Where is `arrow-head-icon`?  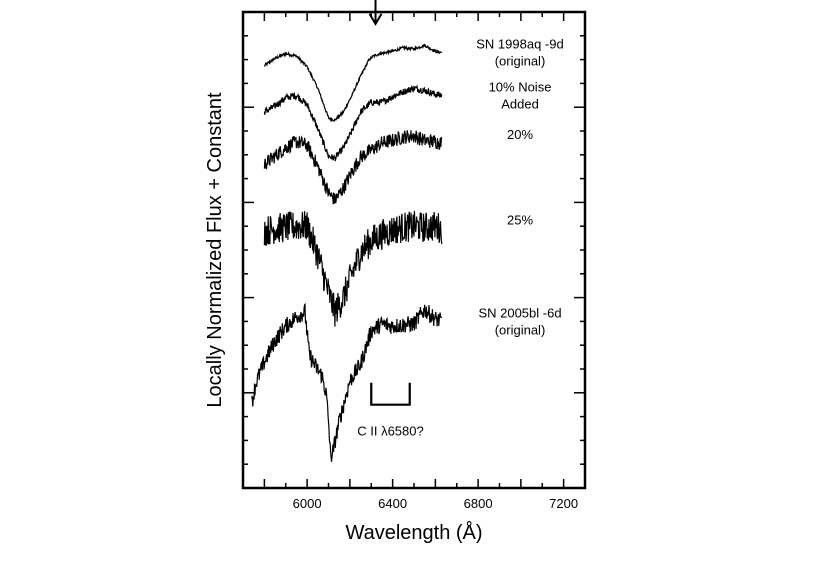
arrow-head-icon is located at coordinates (375, 19).